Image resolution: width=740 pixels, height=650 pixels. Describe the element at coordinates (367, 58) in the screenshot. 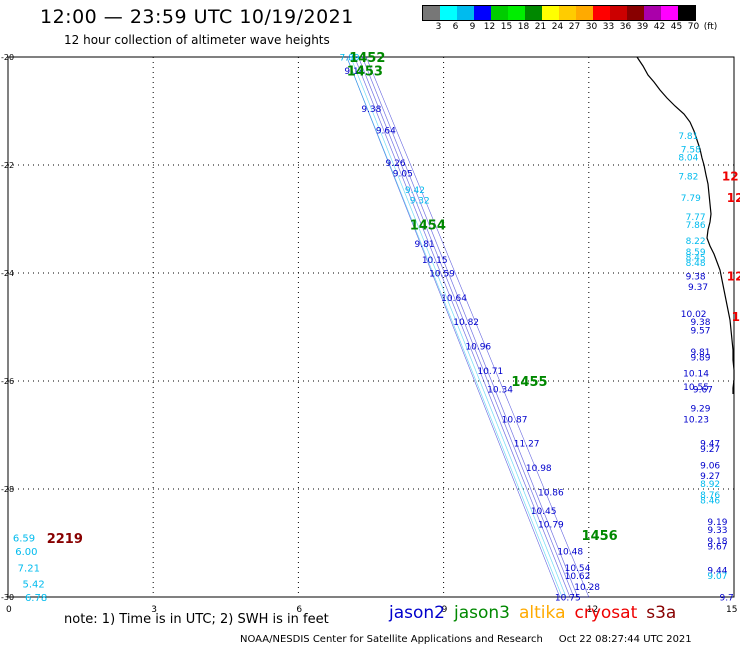

I see `pass-time-label: 1452` at that location.